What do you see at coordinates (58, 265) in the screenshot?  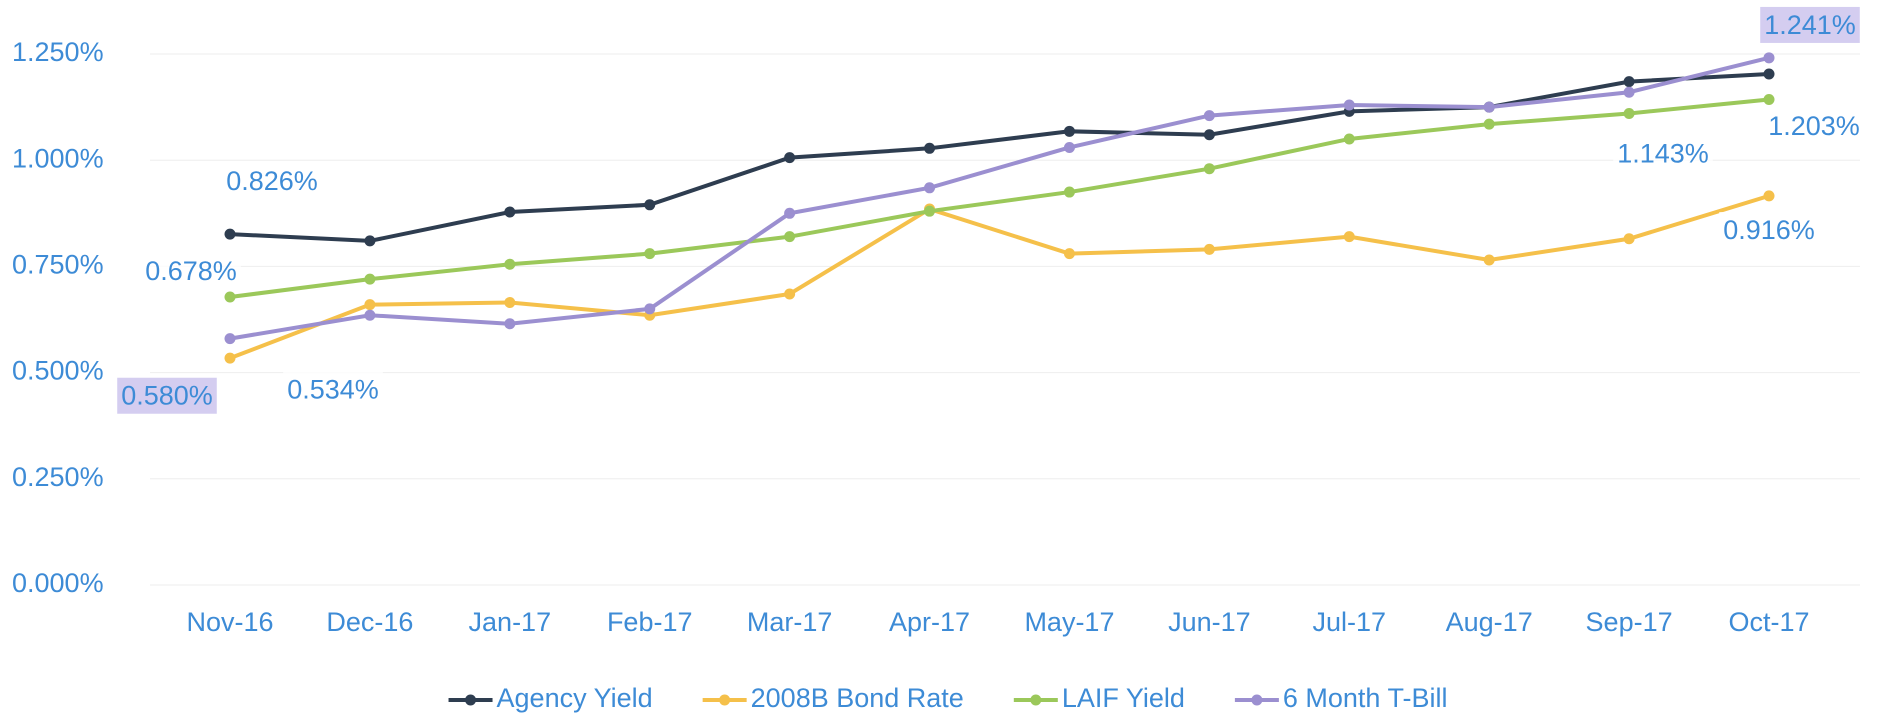 I see `y-tick-label: 0.750%` at bounding box center [58, 265].